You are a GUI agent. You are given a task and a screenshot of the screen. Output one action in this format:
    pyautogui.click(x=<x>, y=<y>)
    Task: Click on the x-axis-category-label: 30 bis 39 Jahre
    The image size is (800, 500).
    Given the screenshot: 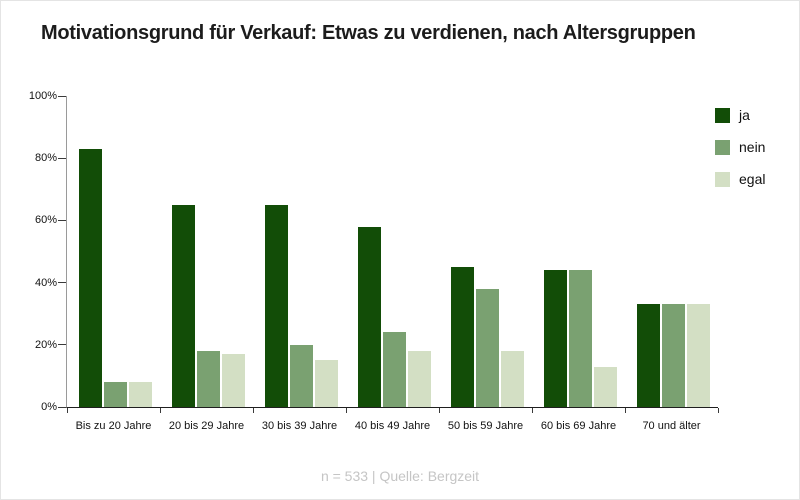 What is the action you would take?
    pyautogui.click(x=299, y=426)
    